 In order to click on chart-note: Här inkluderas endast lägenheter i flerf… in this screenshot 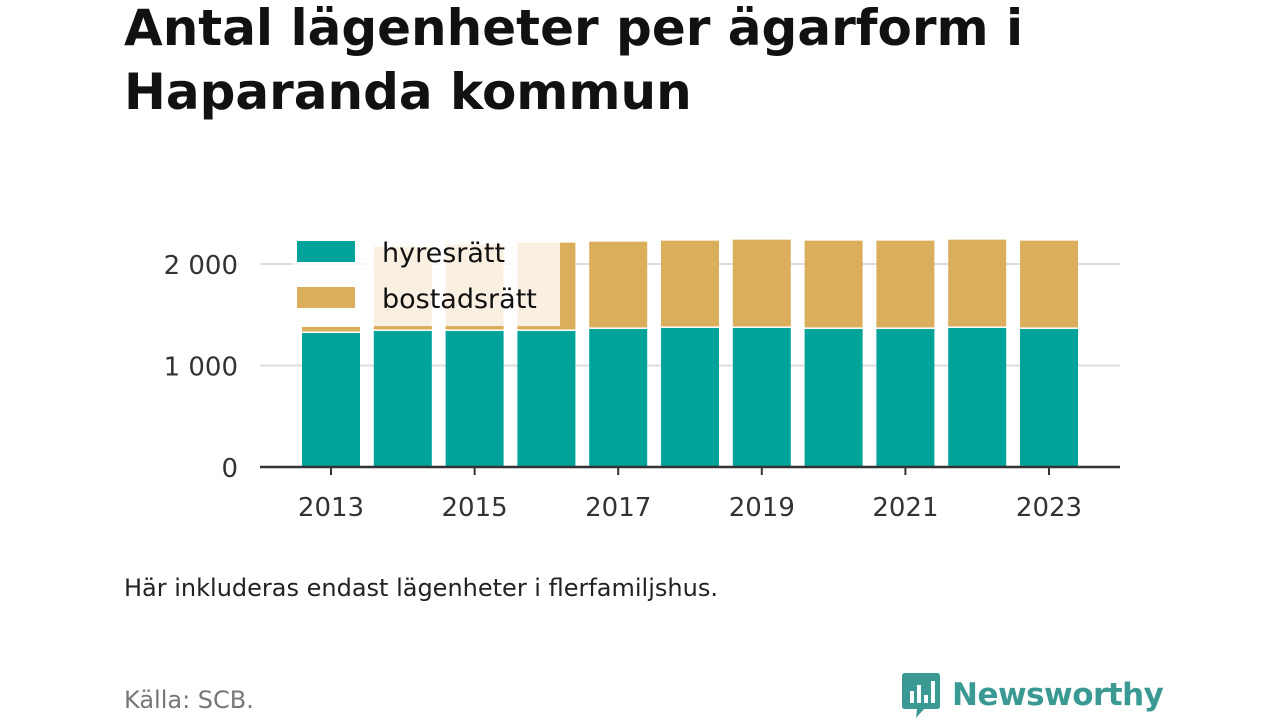, I will do `click(421, 588)`.